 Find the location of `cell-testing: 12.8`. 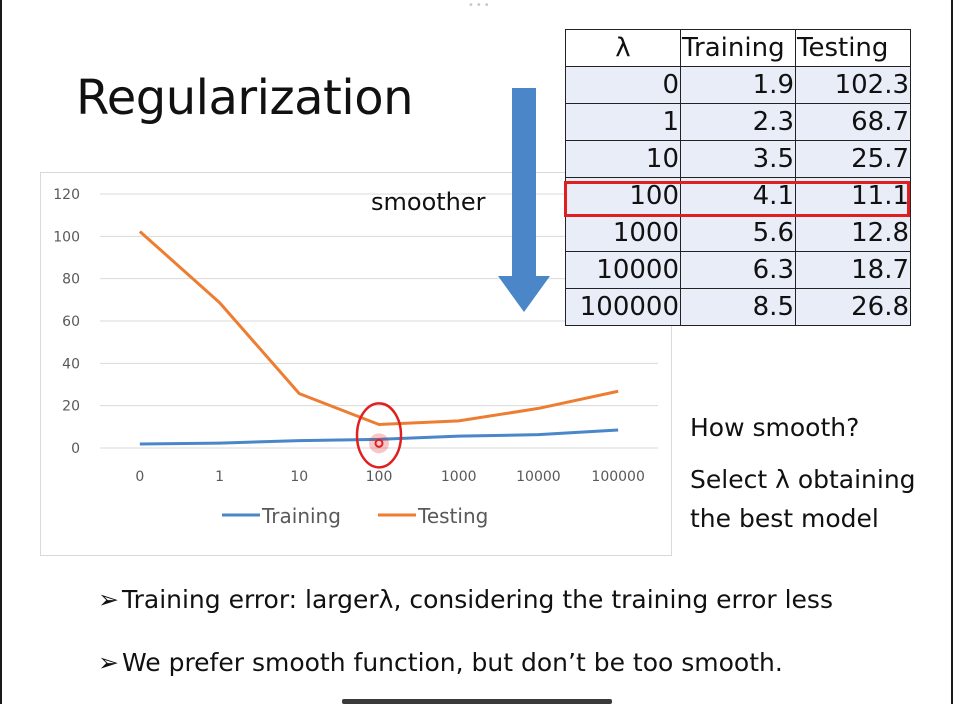

cell-testing: 12.8 is located at coordinates (853, 233).